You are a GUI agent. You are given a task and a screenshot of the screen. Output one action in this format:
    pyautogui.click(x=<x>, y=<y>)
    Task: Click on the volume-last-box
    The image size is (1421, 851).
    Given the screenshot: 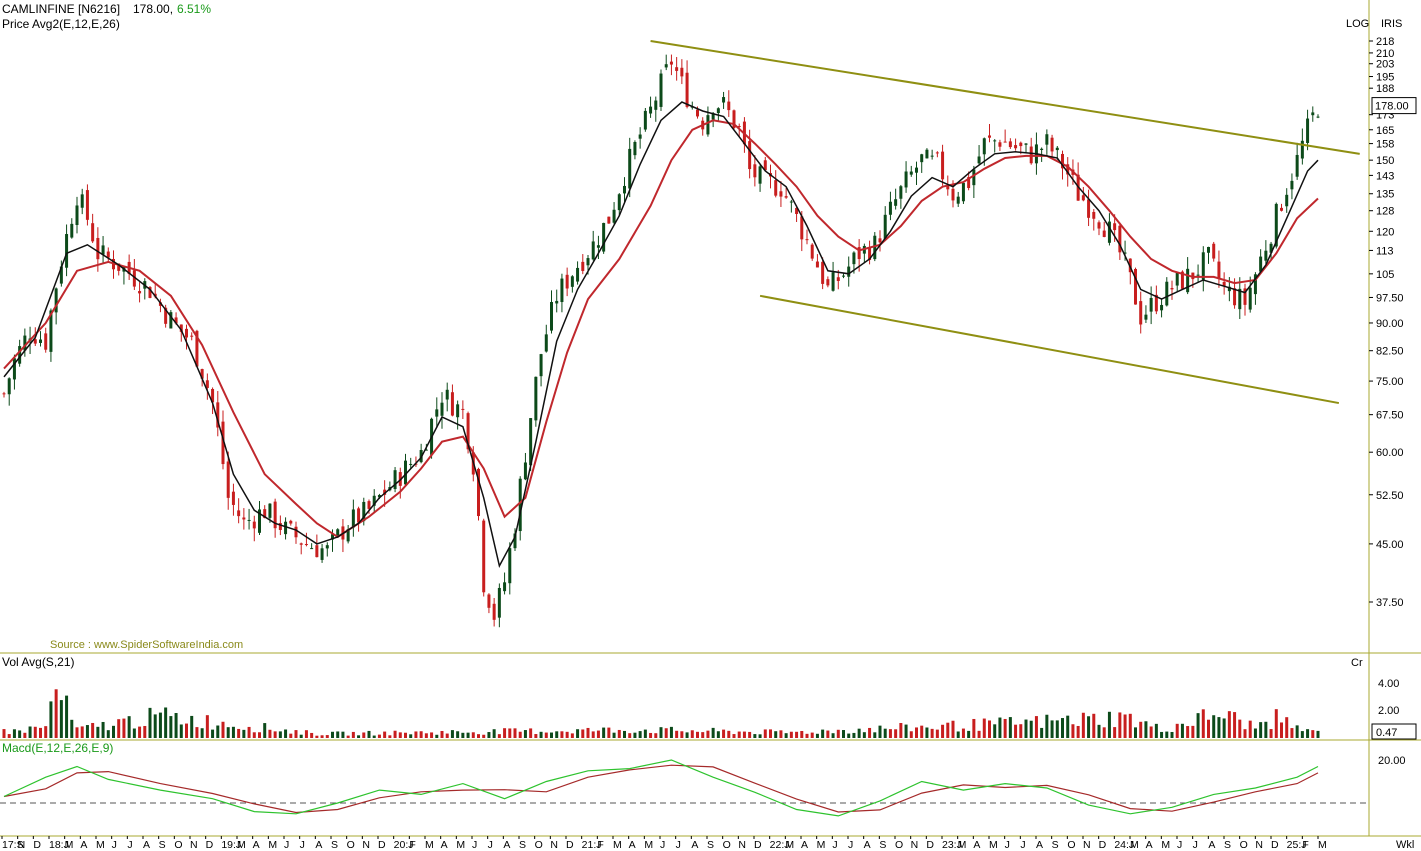 What is the action you would take?
    pyautogui.click(x=1394, y=731)
    